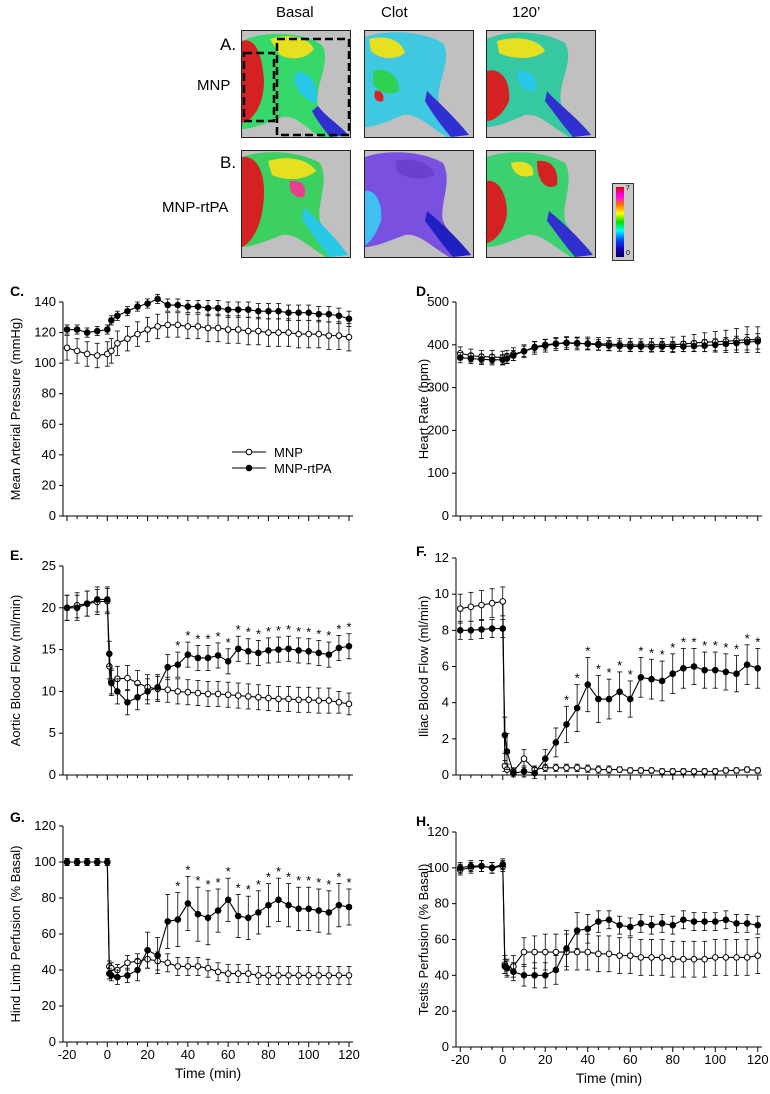 The height and width of the screenshot is (1094, 770). Describe the element at coordinates (419, 204) in the screenshot. I see `perfusion-image-mnp-rtpa-clot` at that location.